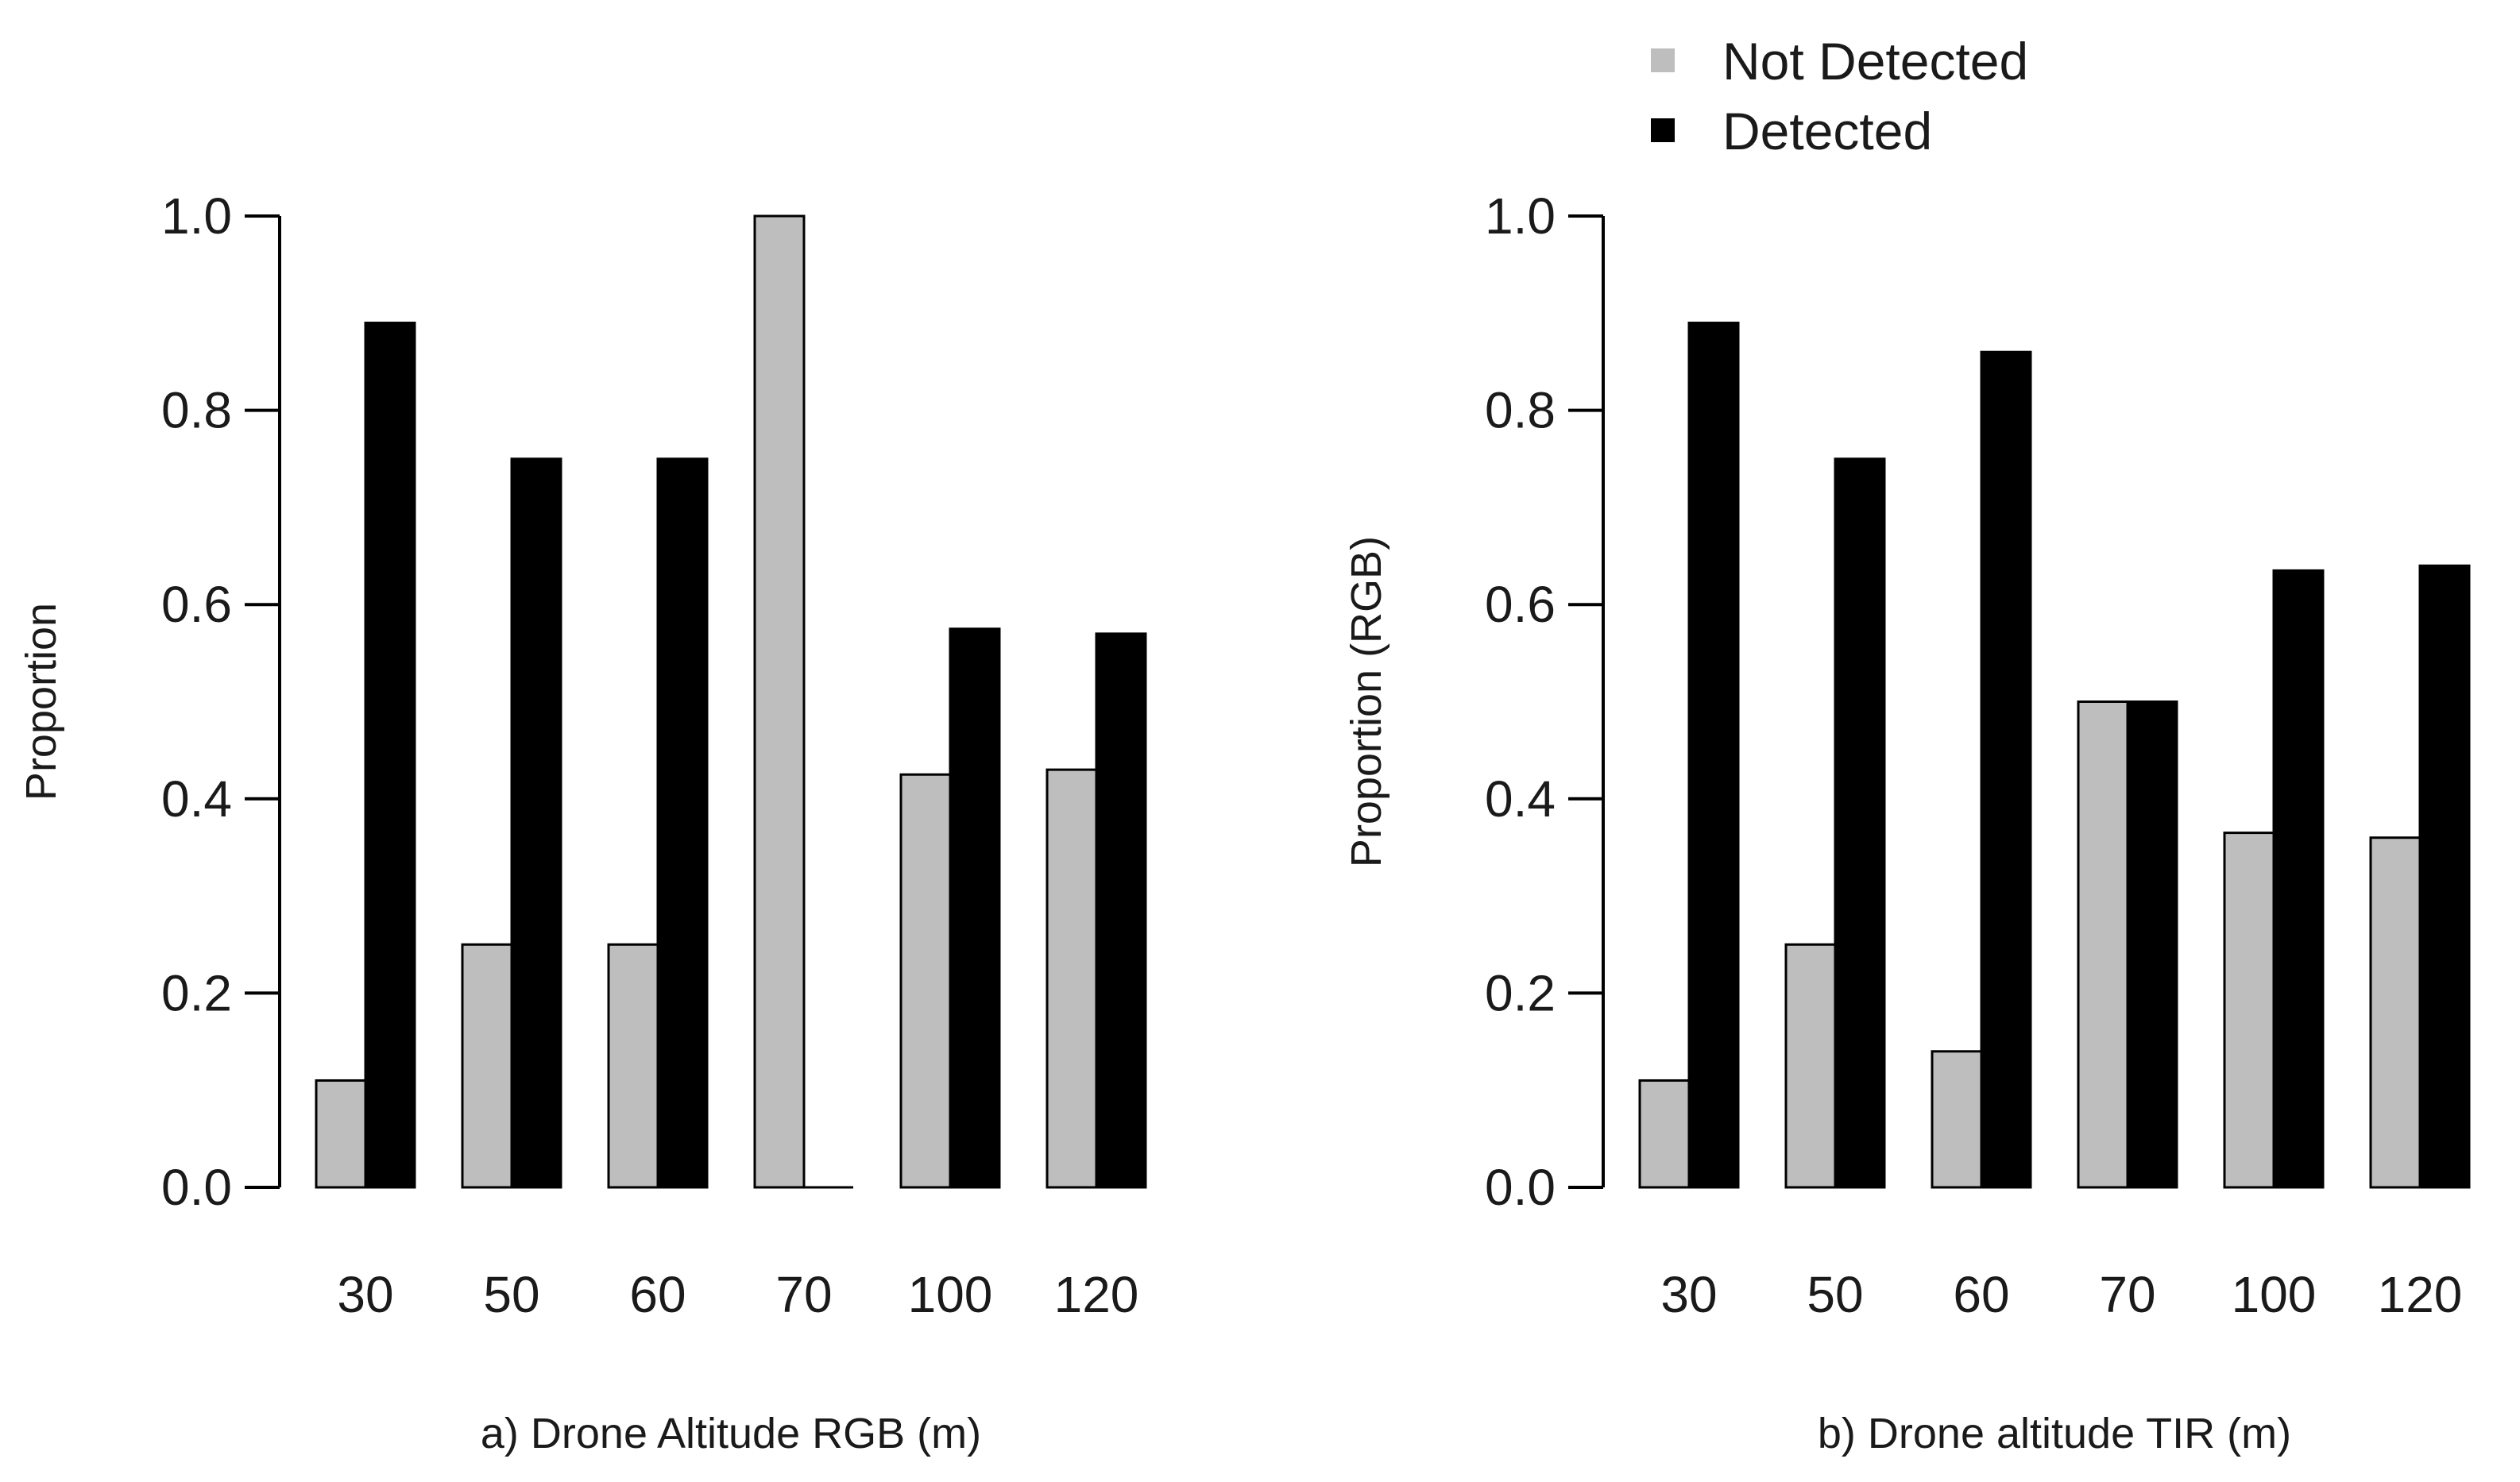  I want to click on x-axis-title: b) Drone altitude TIR (m), so click(2054, 1433).